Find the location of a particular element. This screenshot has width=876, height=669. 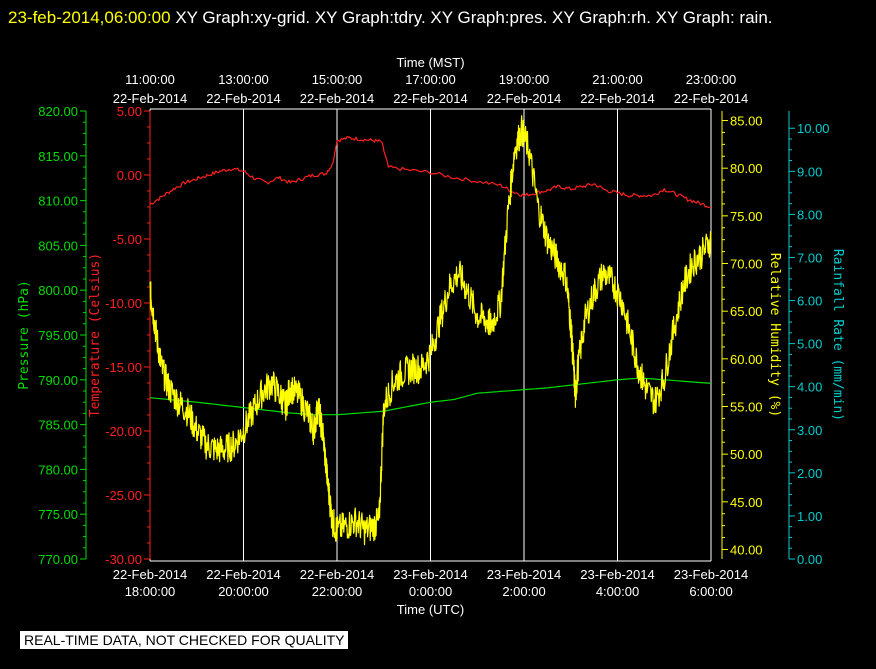

humidity-tick-label: 60.00 is located at coordinates (746, 359).